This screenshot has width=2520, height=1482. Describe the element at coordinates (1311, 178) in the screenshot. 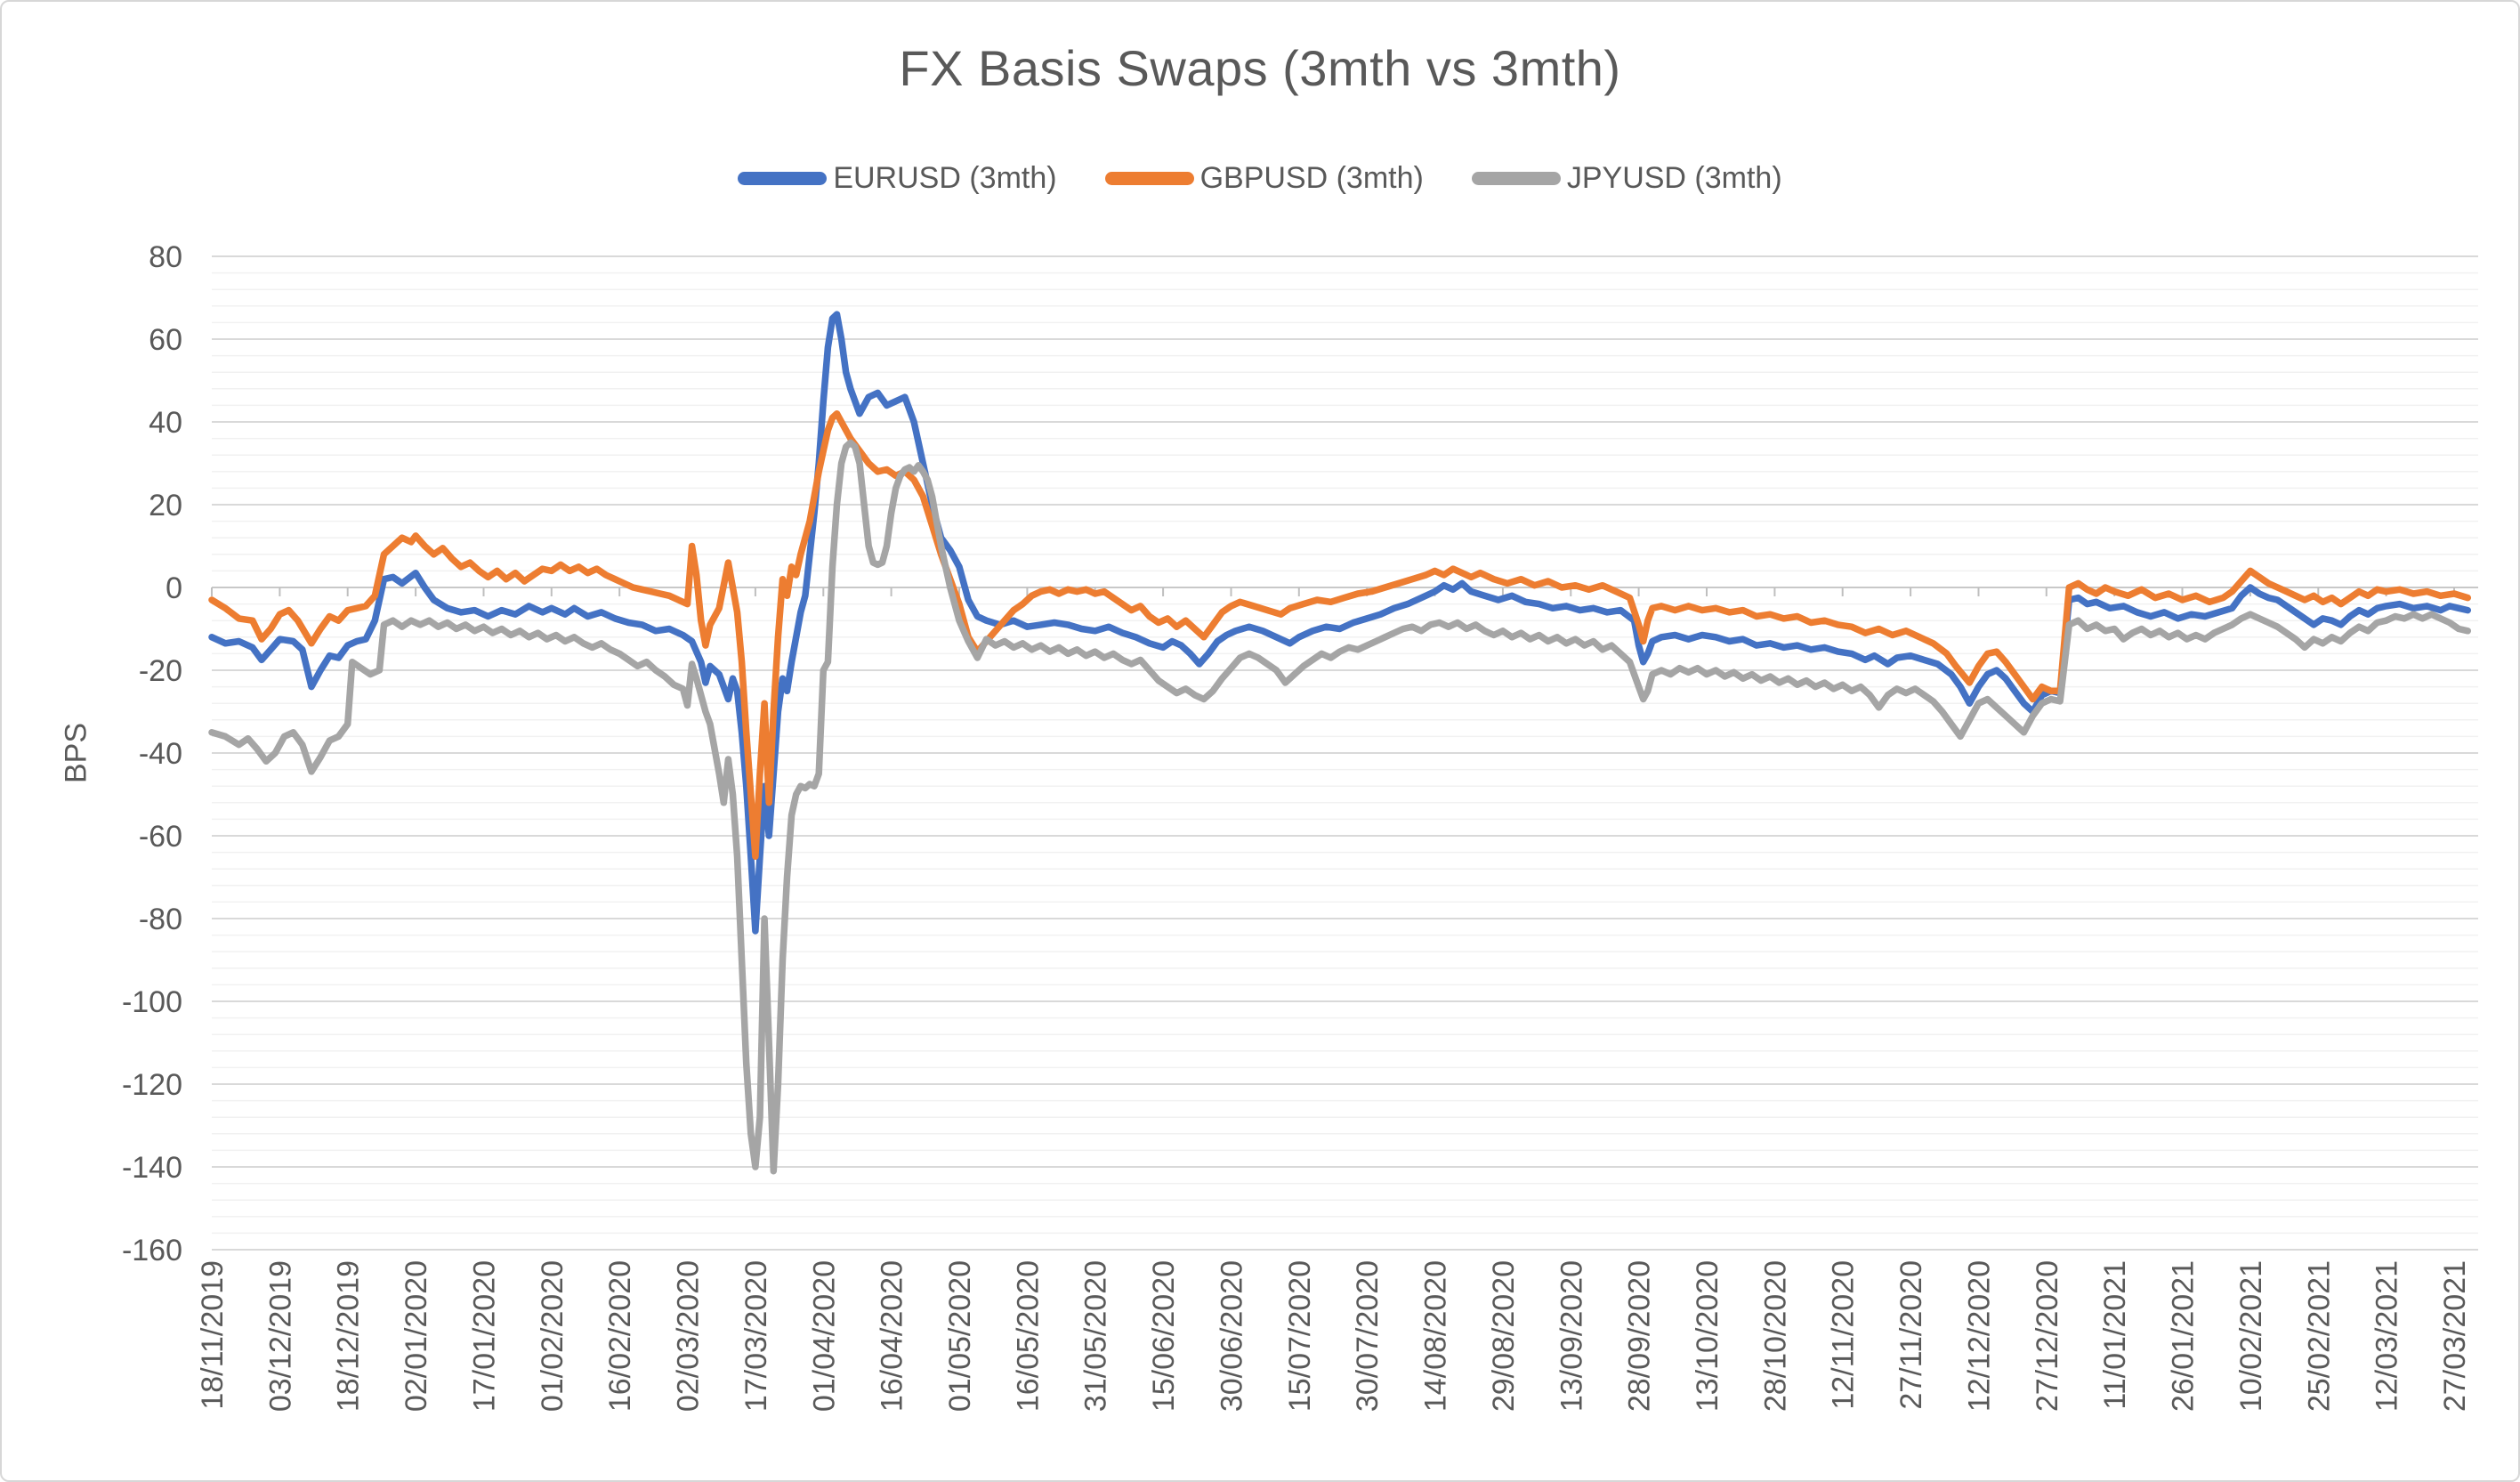

I see `legend-label-gbpusd: GBPUSD (3mth)` at that location.